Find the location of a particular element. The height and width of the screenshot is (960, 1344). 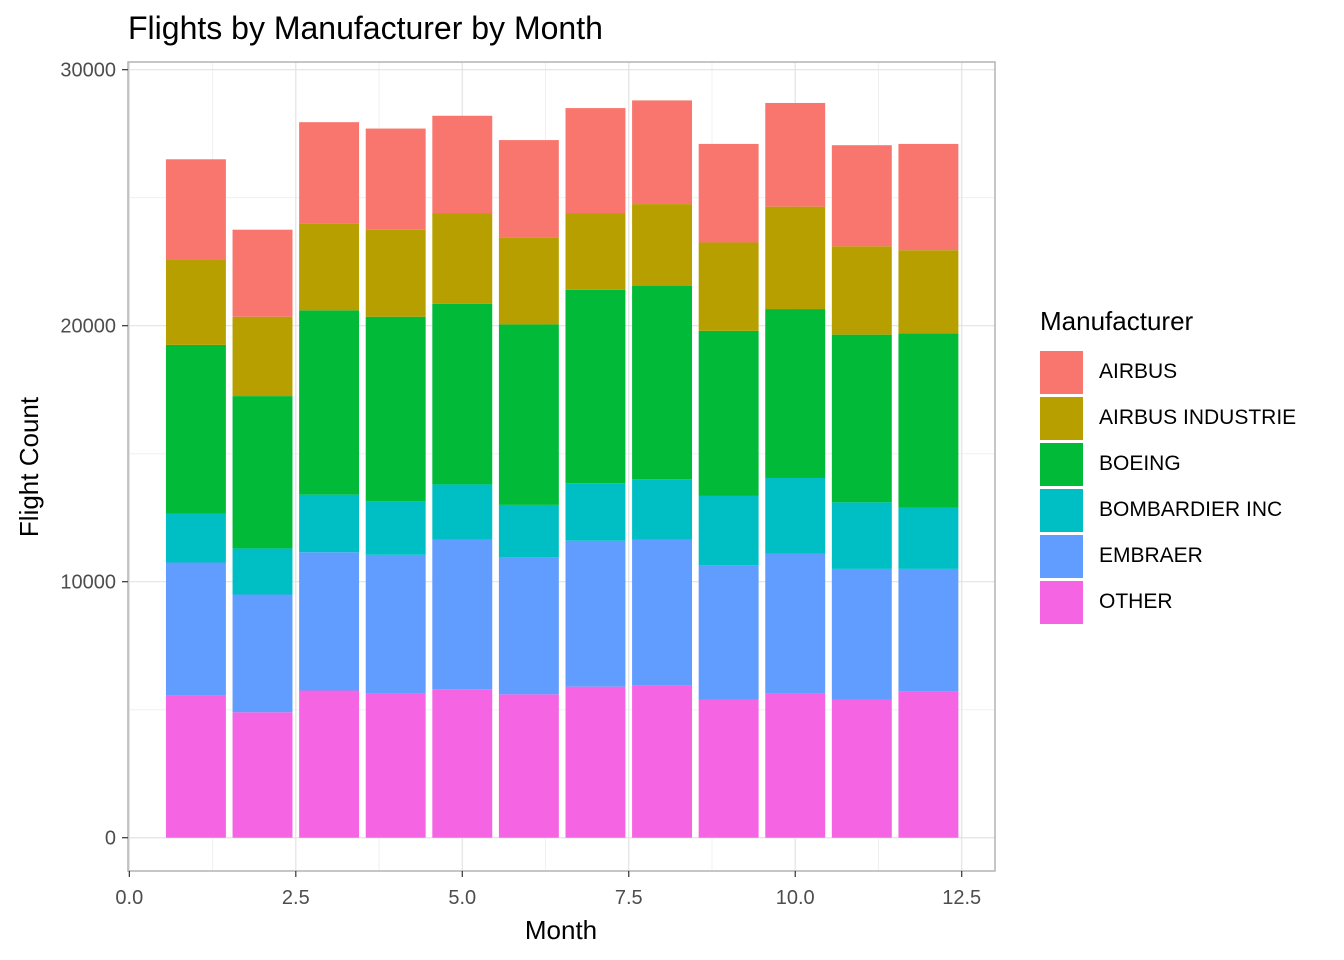

legend-item: OTHER is located at coordinates (1168, 602).